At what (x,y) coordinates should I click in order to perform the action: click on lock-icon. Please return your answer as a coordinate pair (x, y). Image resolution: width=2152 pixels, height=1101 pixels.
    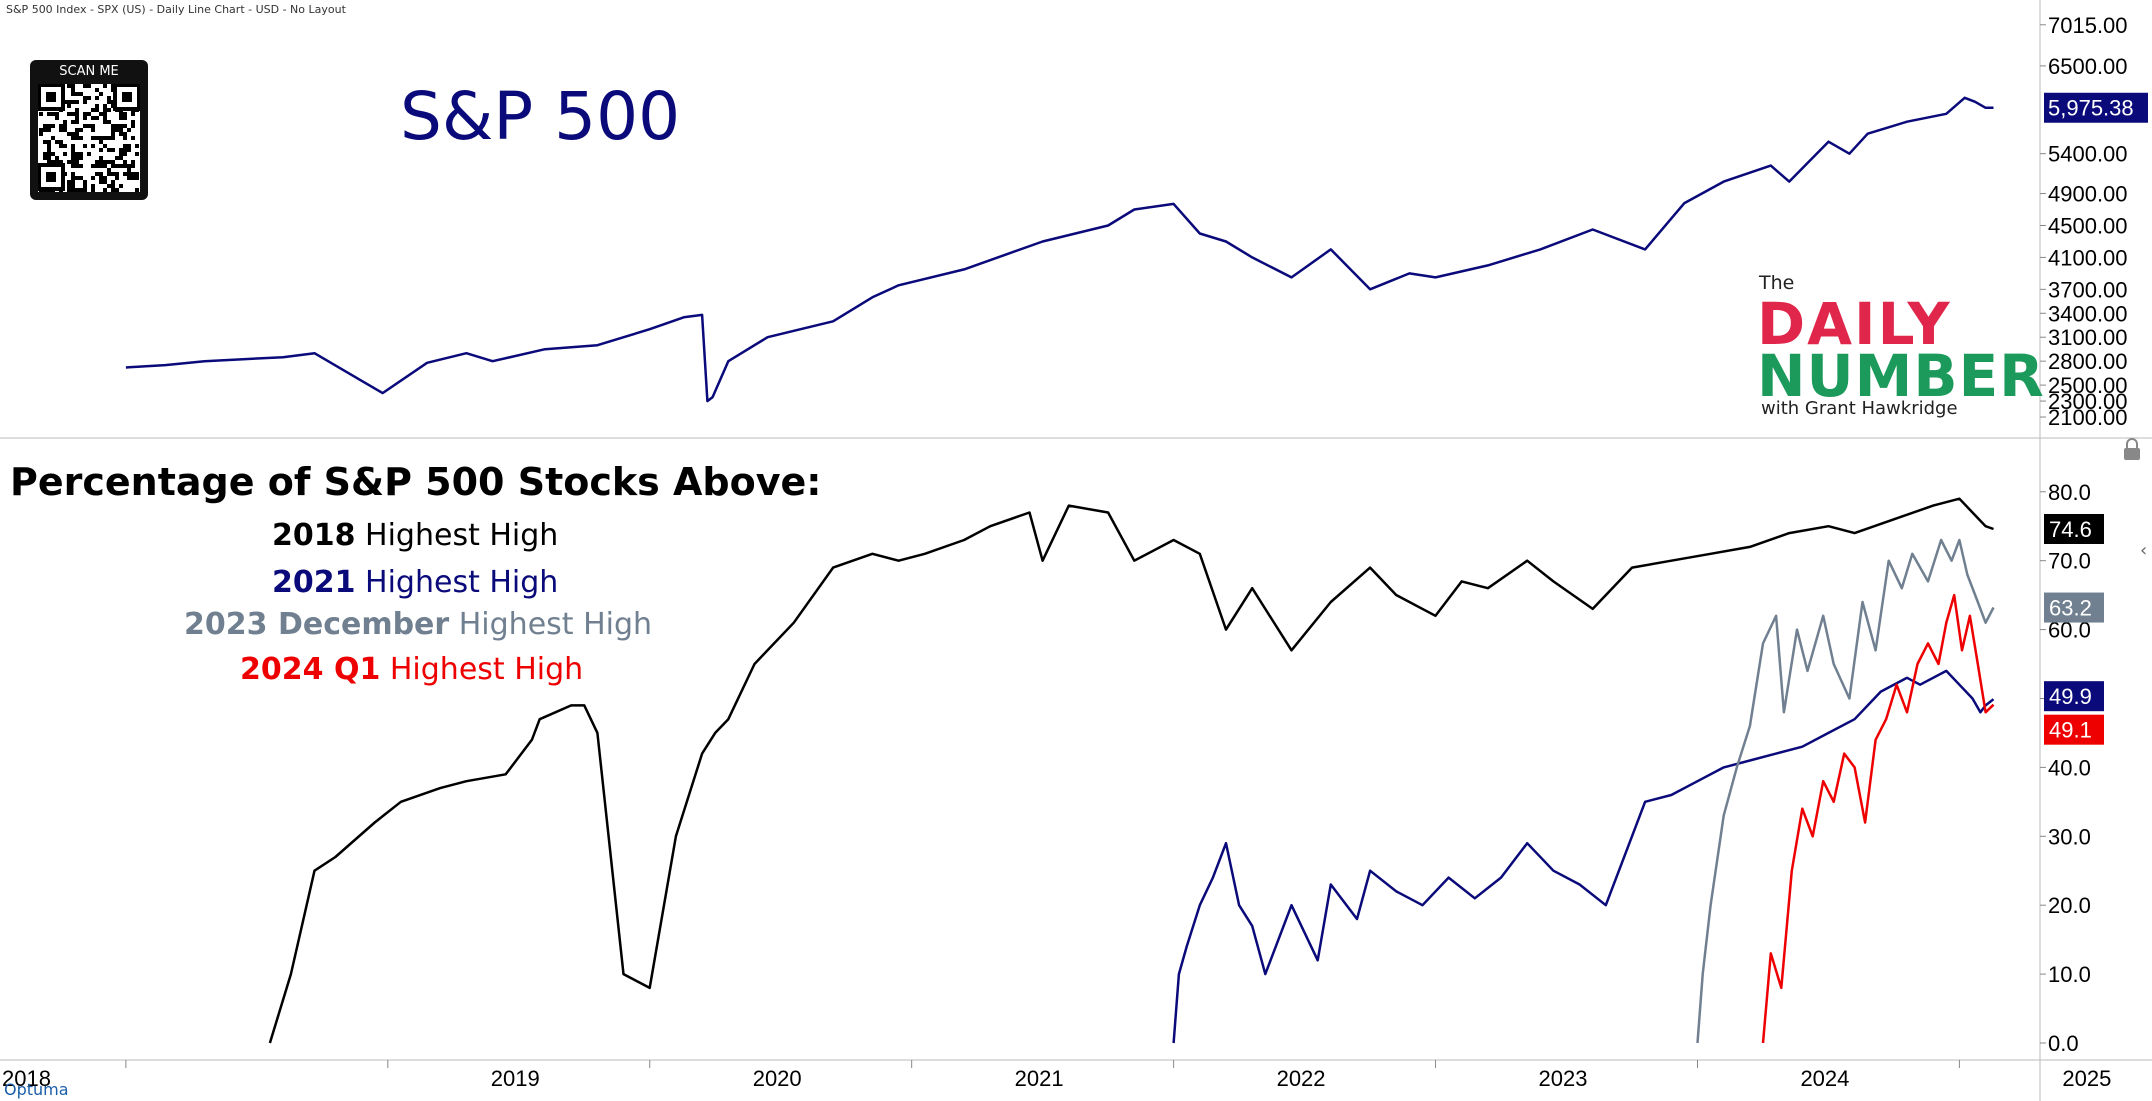
    Looking at the image, I should click on (2132, 449).